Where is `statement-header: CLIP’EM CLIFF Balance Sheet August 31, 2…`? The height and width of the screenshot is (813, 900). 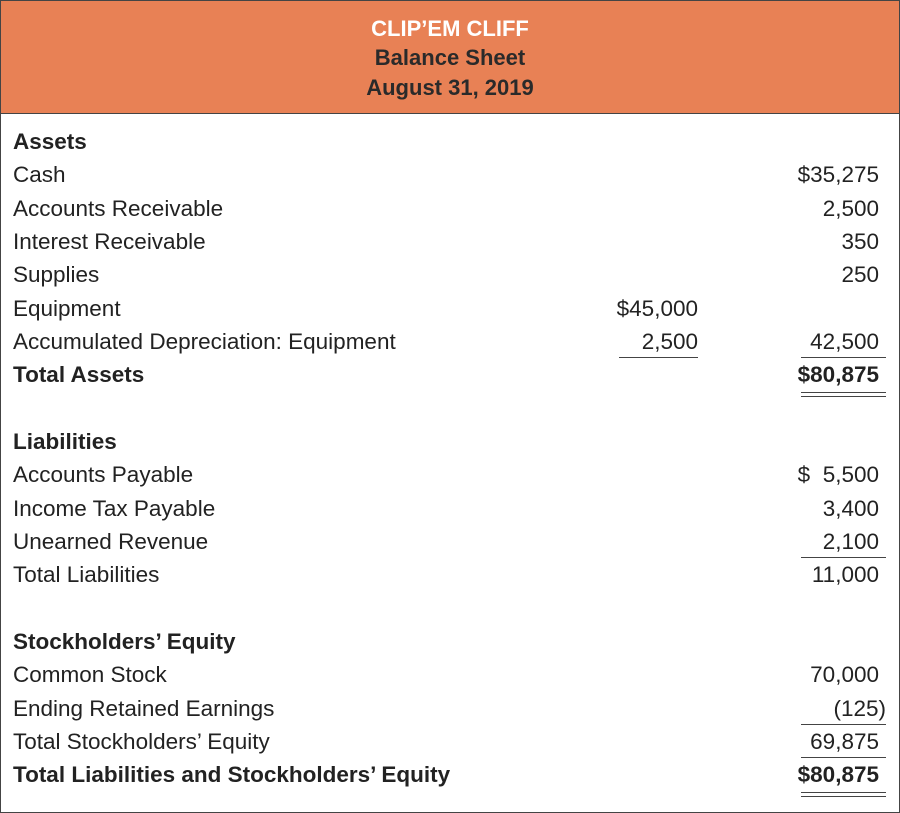 statement-header: CLIP’EM CLIFF Balance Sheet August 31, 2… is located at coordinates (450, 57).